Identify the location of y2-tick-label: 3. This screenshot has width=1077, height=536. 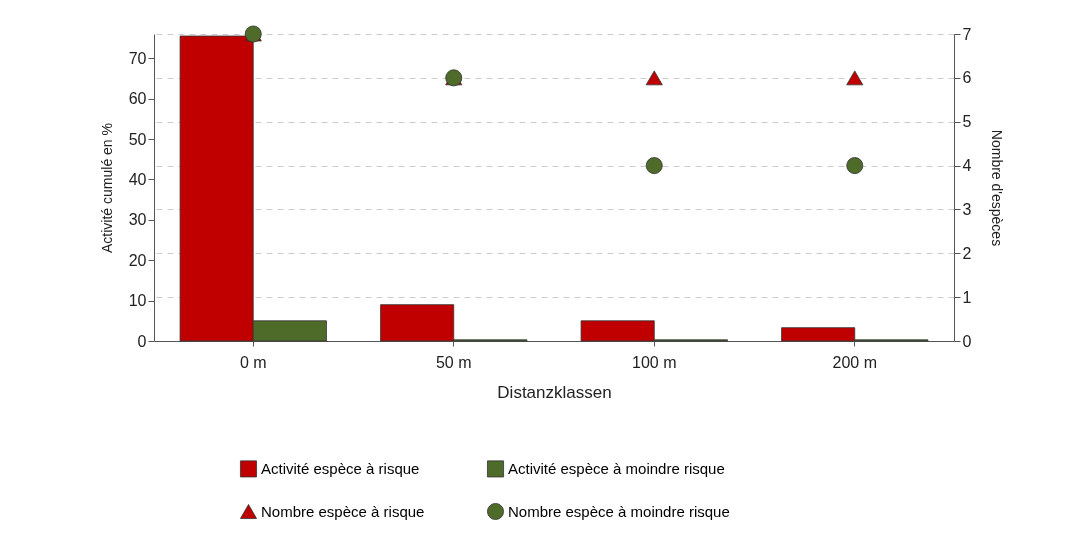
(967, 209).